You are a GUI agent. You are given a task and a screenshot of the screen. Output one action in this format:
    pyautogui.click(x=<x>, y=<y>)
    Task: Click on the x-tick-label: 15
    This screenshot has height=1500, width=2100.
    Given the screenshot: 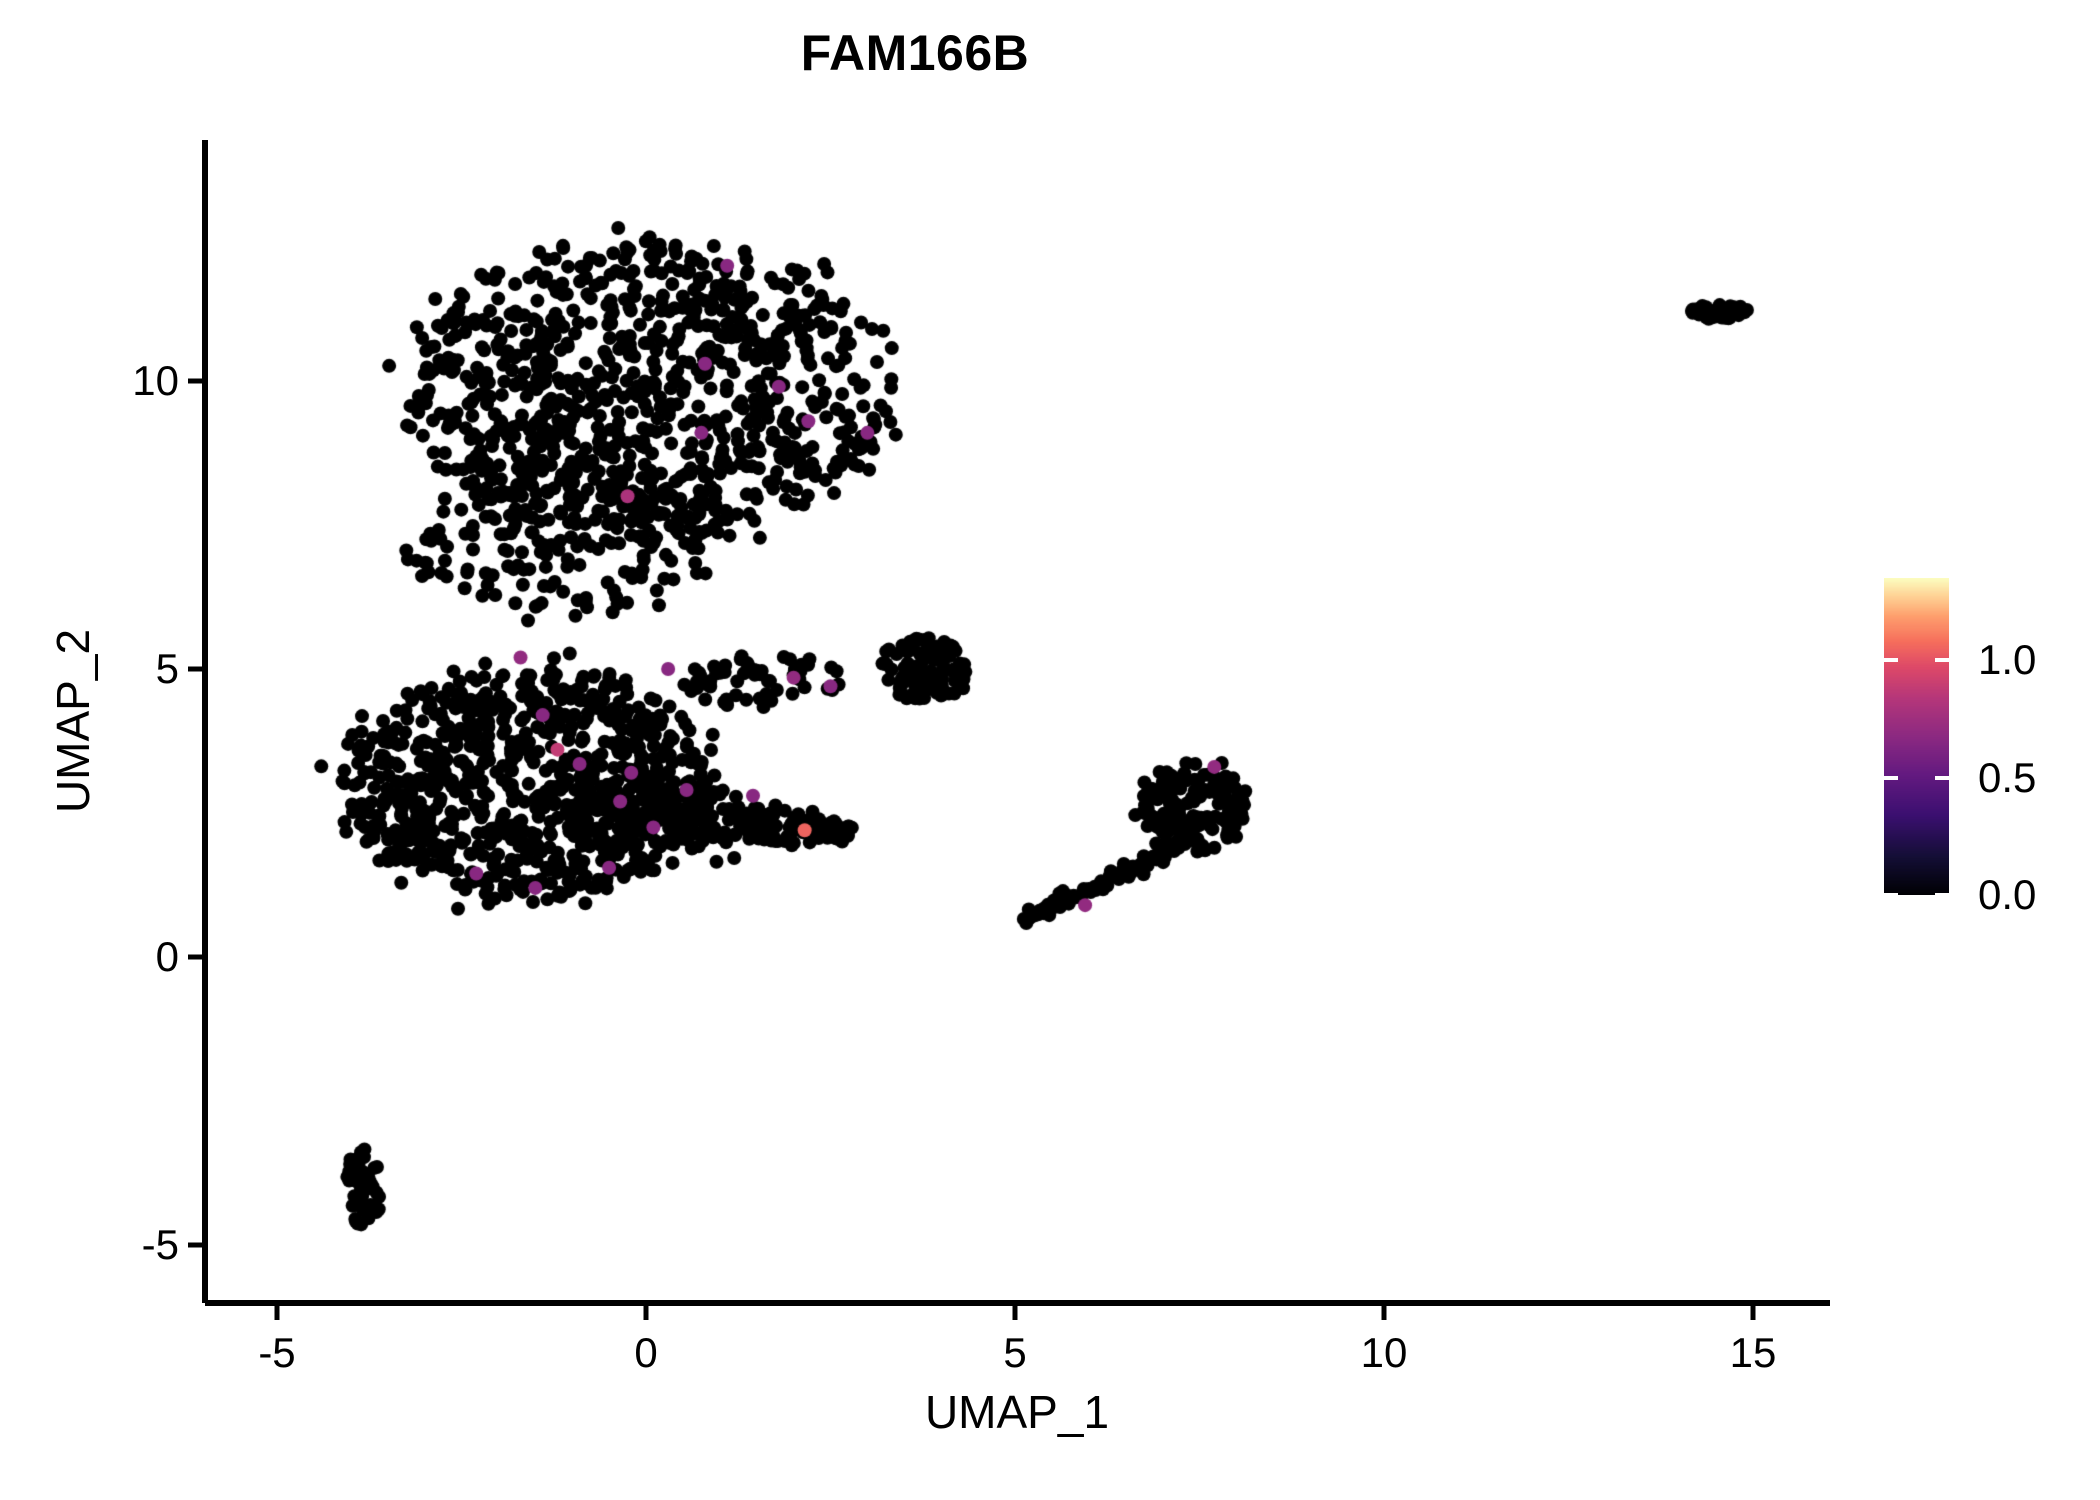 What is the action you would take?
    pyautogui.click(x=1753, y=1352)
    